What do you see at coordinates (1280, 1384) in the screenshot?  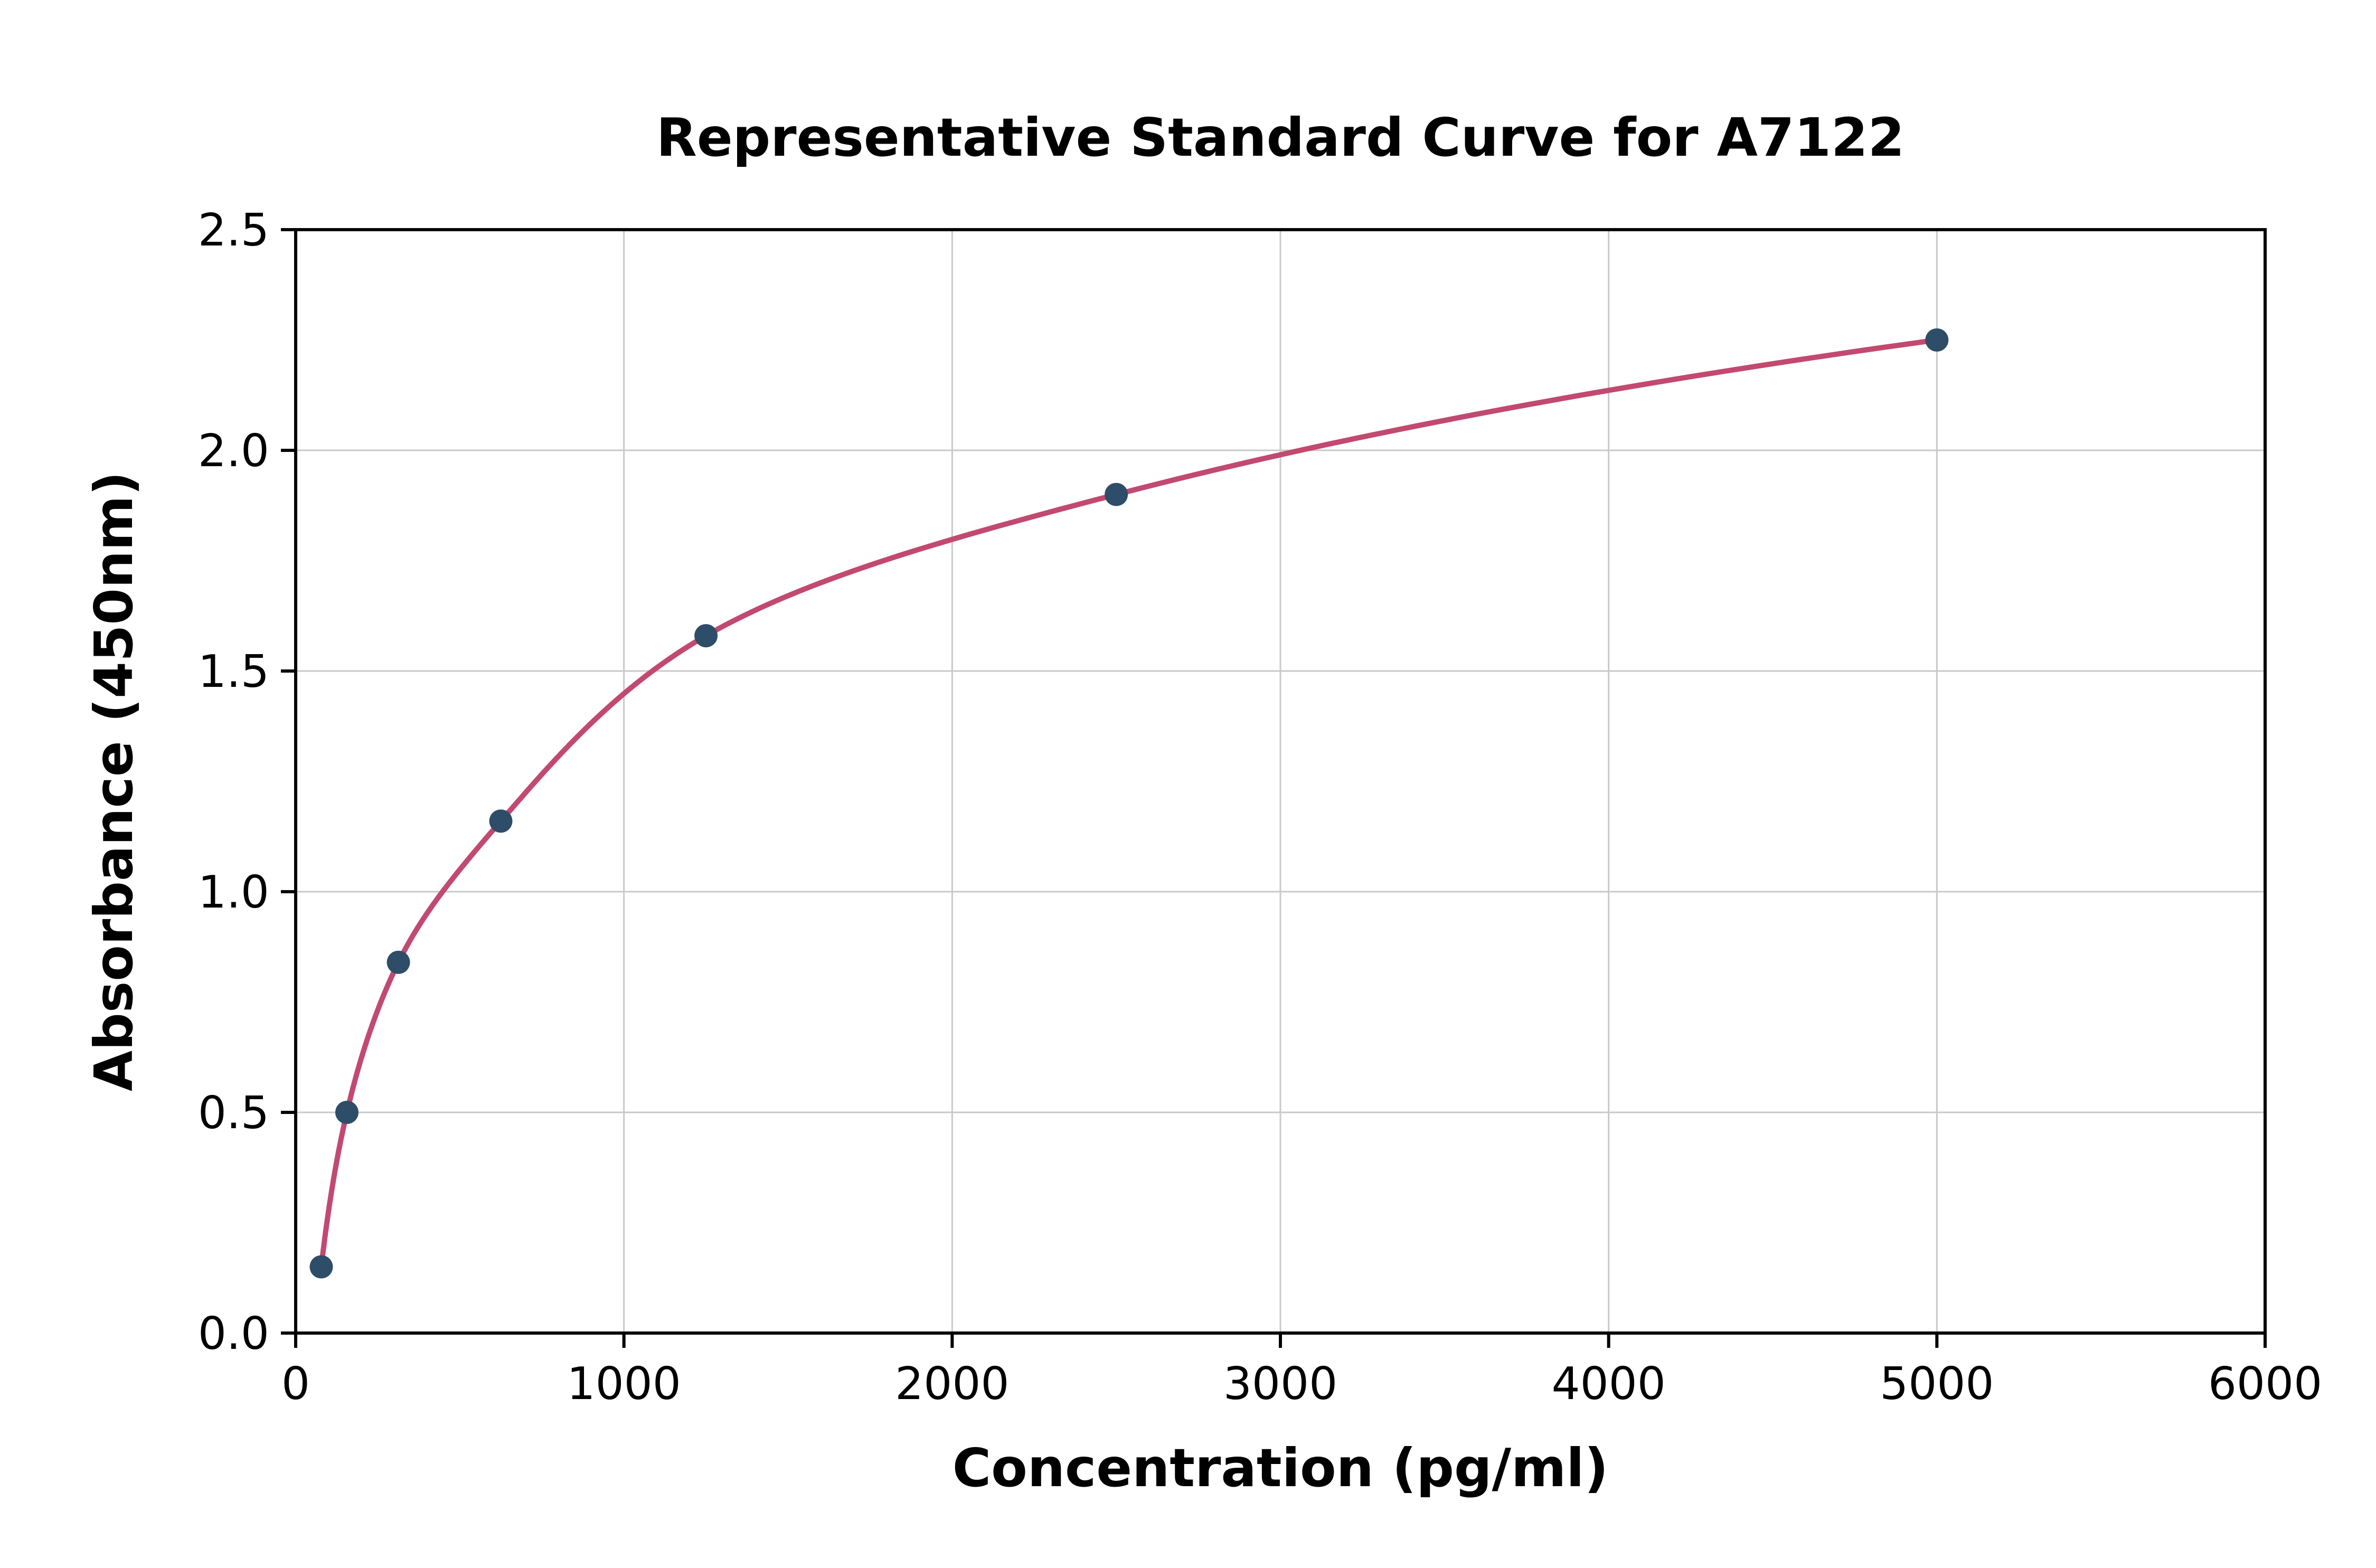 I see `svg-text: 3000` at bounding box center [1280, 1384].